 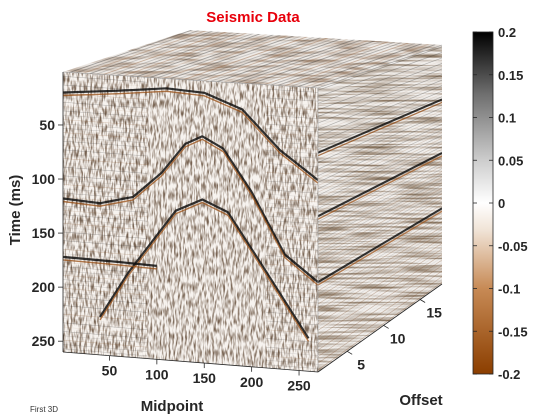 I want to click on colorbar: 0.2 0.15 0.1 0.05 0 -0.05 -0.1 -0.15 -0.2, so click(x=500, y=203).